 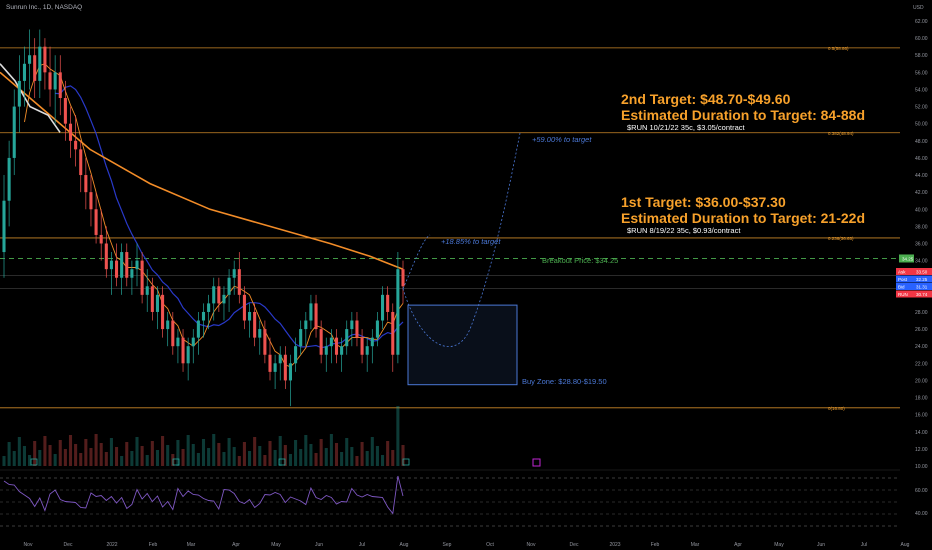 I want to click on rsi-line, so click(x=203, y=495).